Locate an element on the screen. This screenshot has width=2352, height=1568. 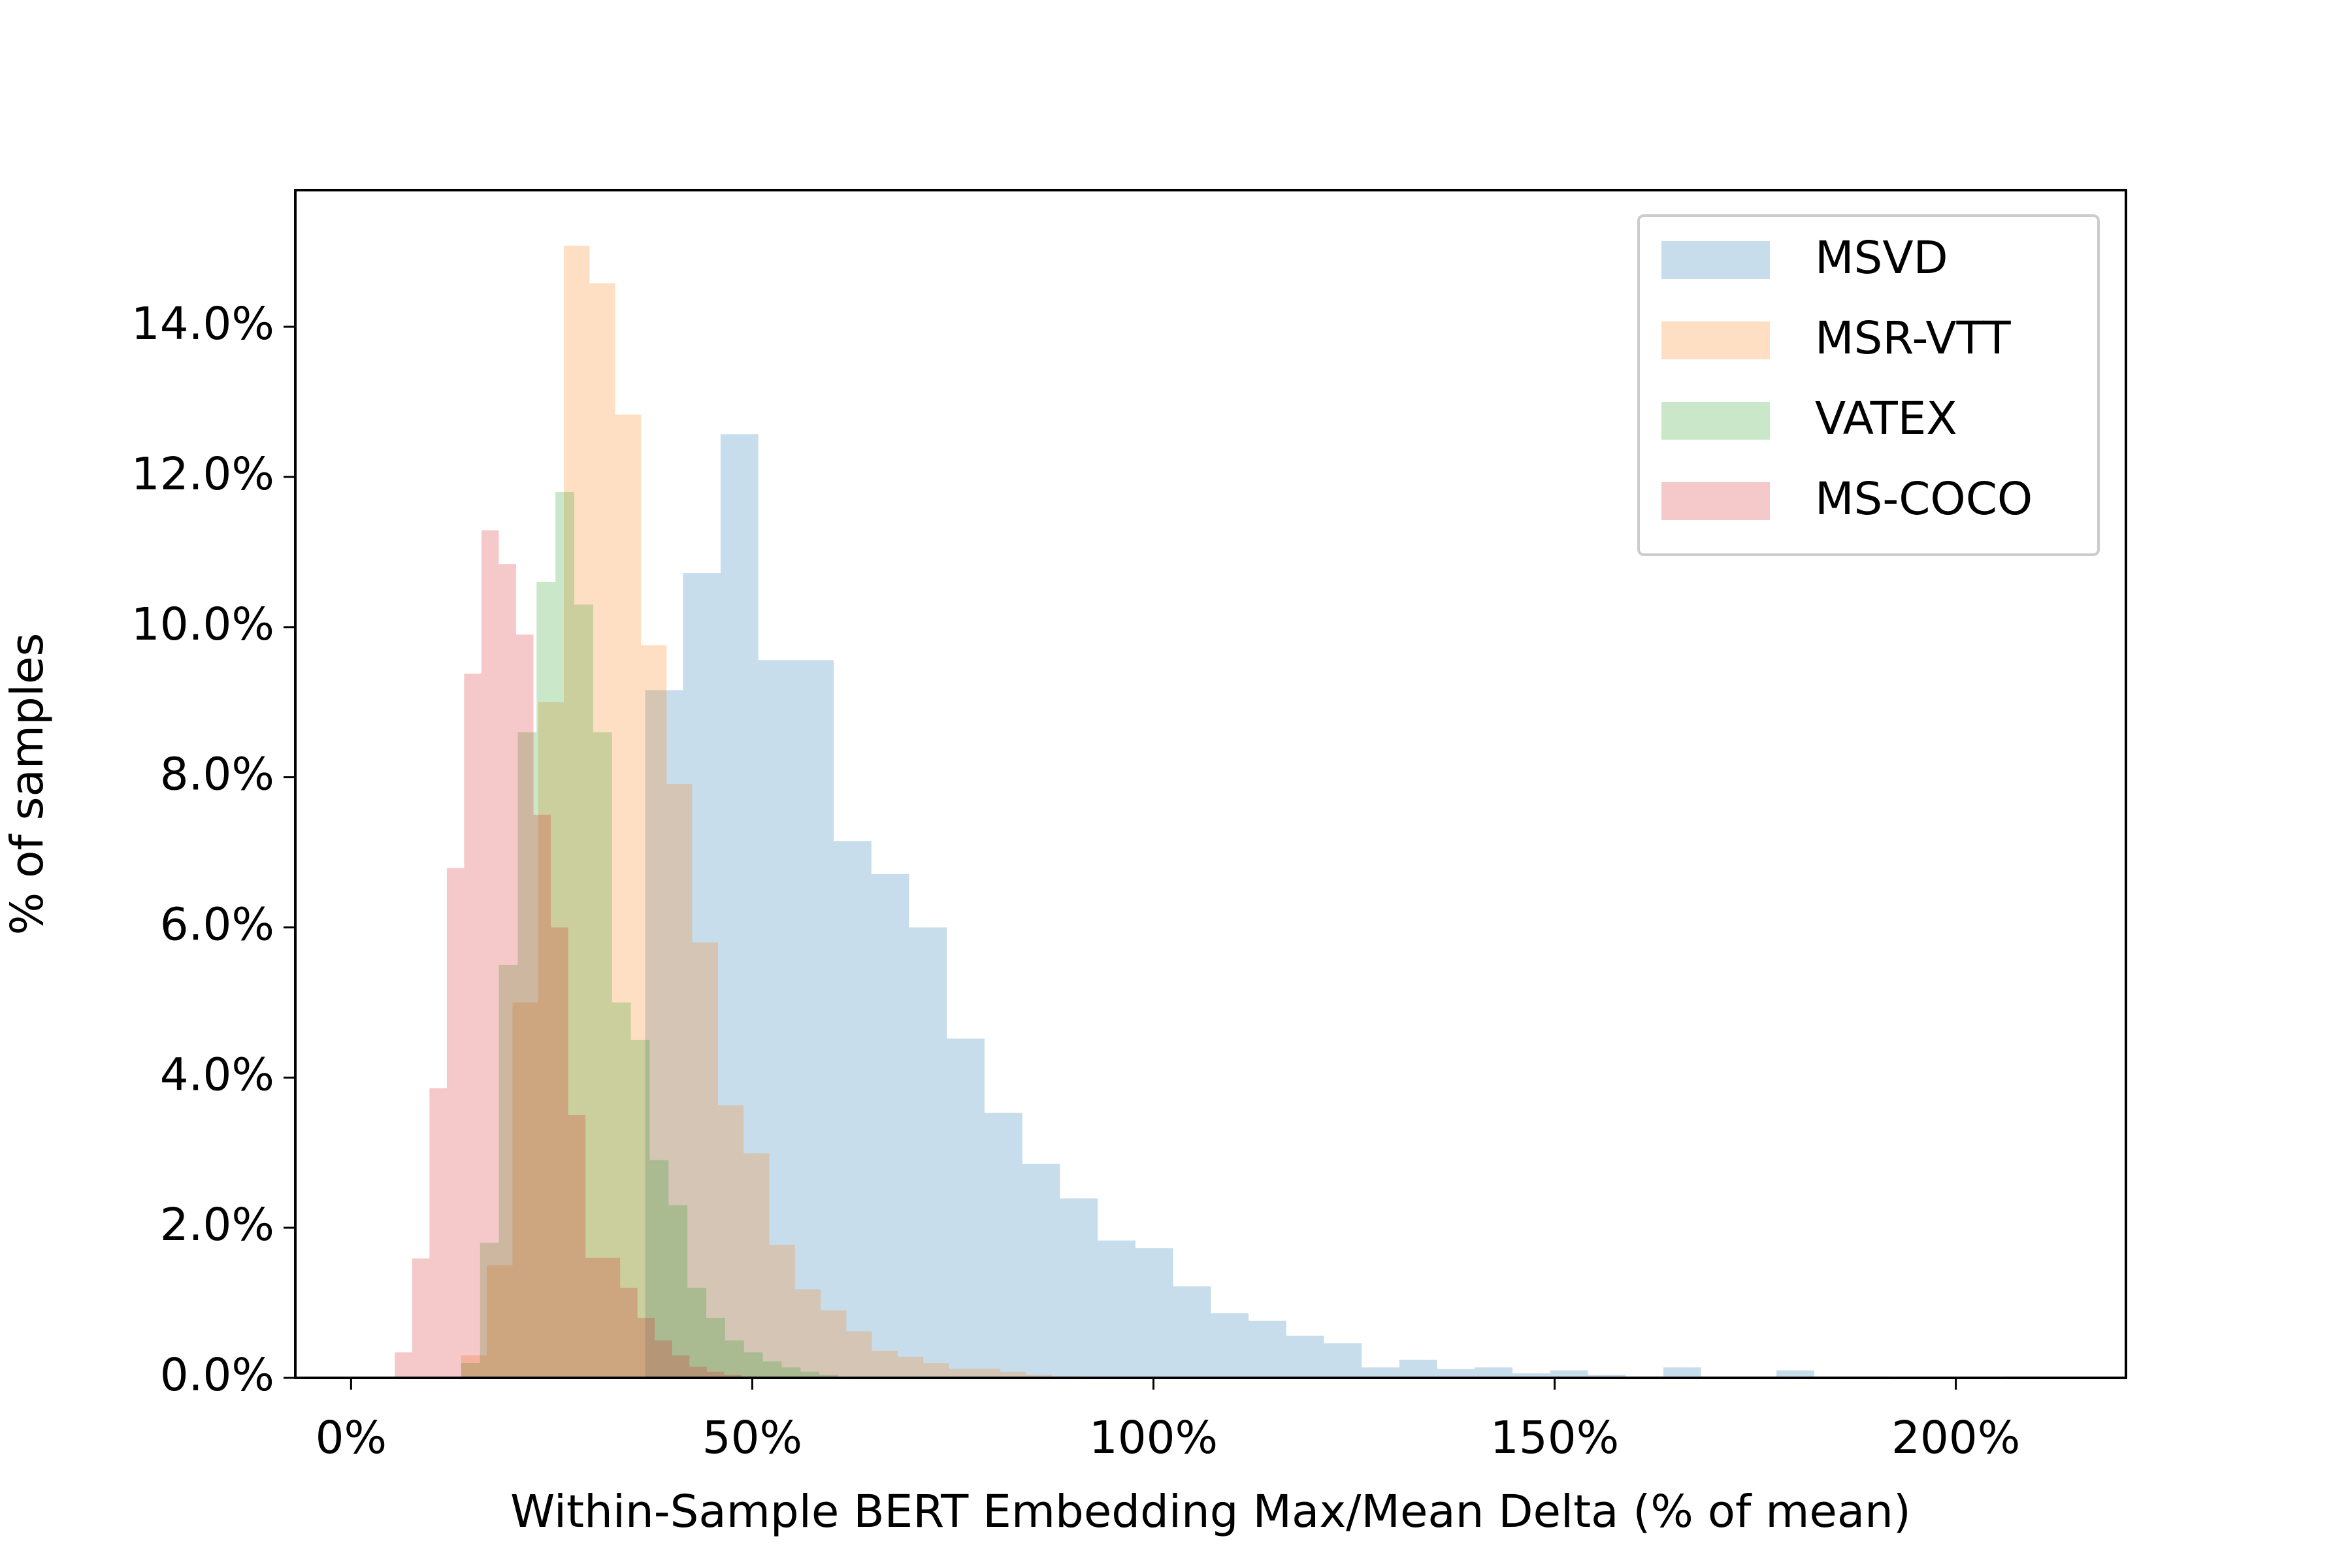
y-tick-label: 8.0% is located at coordinates (217, 775).